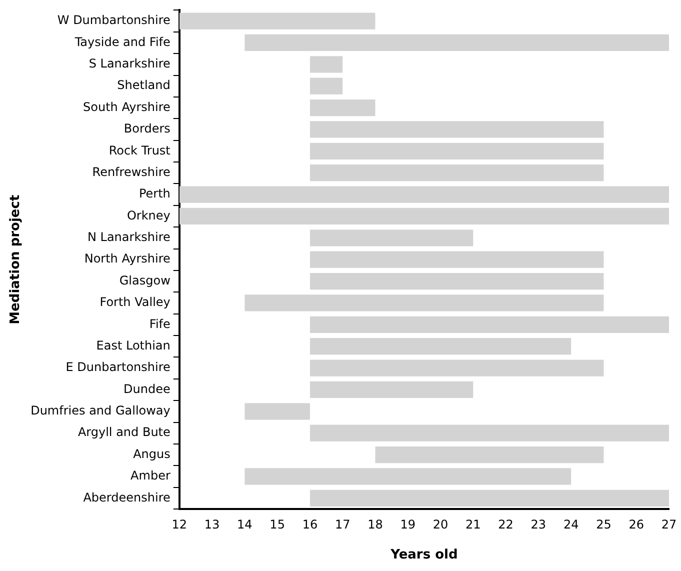 The image size is (681, 571). I want to click on x-tick-label: 17, so click(342, 524).